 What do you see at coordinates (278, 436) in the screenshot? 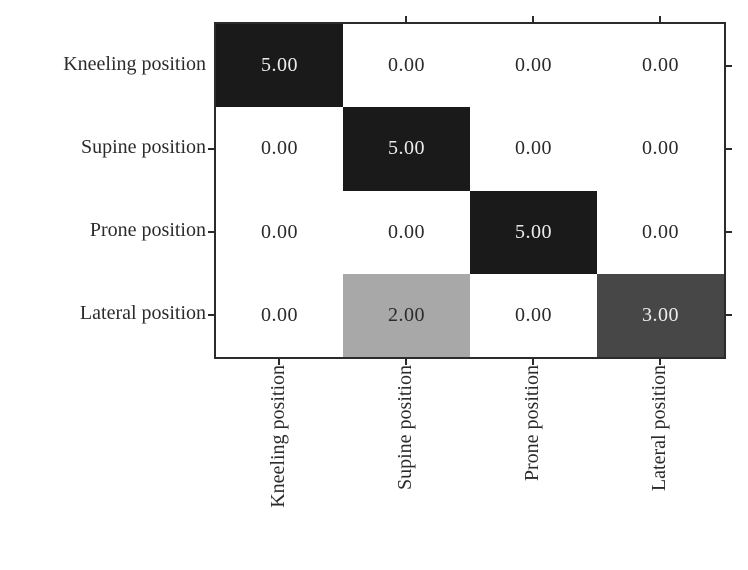
I see `x-axis-label-text: Kneeling position` at bounding box center [278, 436].